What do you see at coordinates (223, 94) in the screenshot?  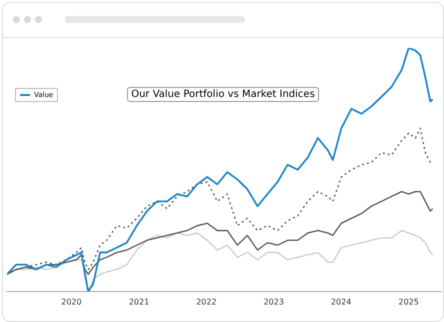 I see `text: Our Value Portfolio vs Market Indices` at bounding box center [223, 94].